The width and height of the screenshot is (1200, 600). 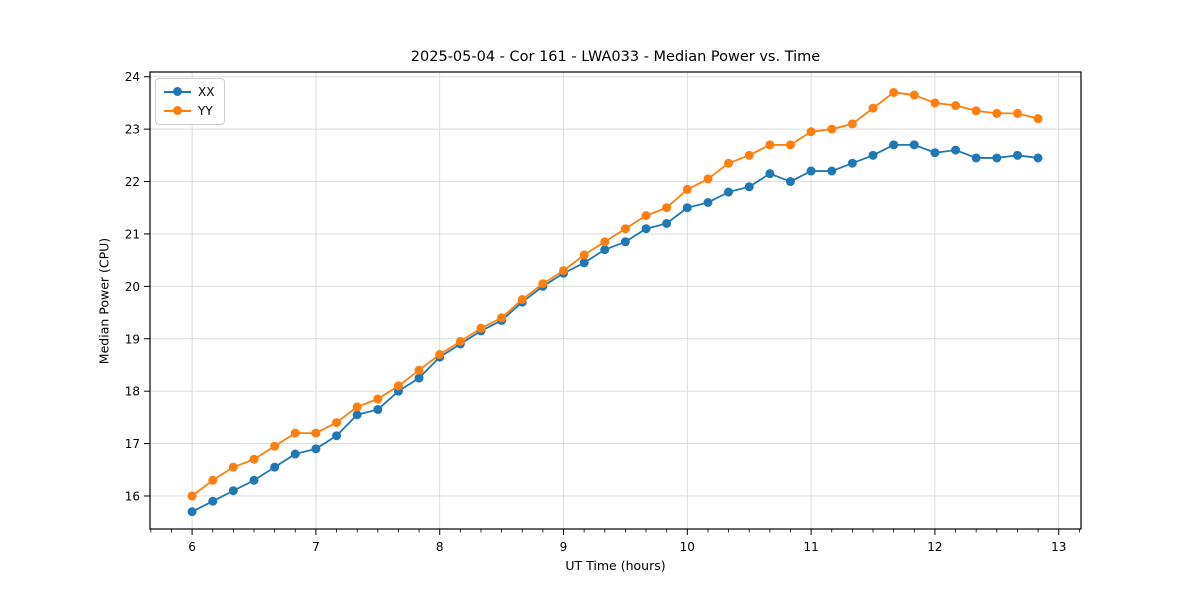 I want to click on y-tick-label: 20, so click(x=132, y=287).